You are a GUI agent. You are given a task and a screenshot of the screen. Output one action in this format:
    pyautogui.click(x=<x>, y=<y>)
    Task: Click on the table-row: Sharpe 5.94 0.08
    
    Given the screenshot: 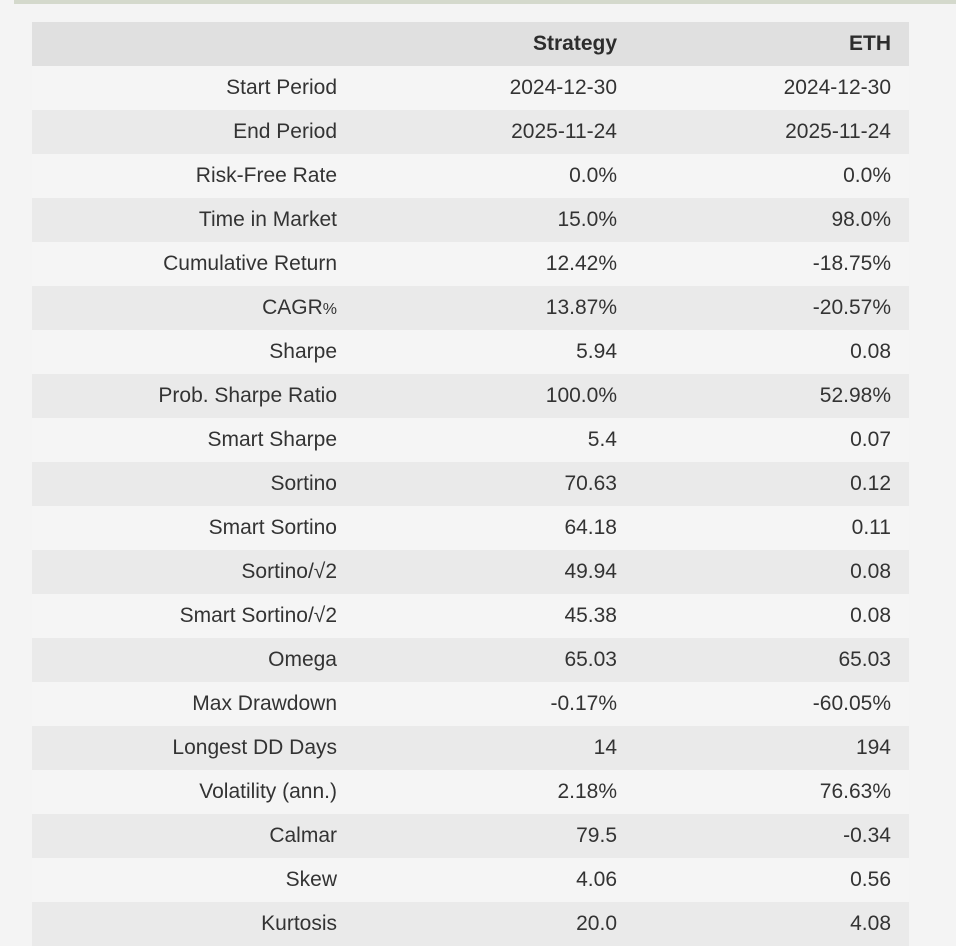 What is the action you would take?
    pyautogui.click(x=470, y=352)
    